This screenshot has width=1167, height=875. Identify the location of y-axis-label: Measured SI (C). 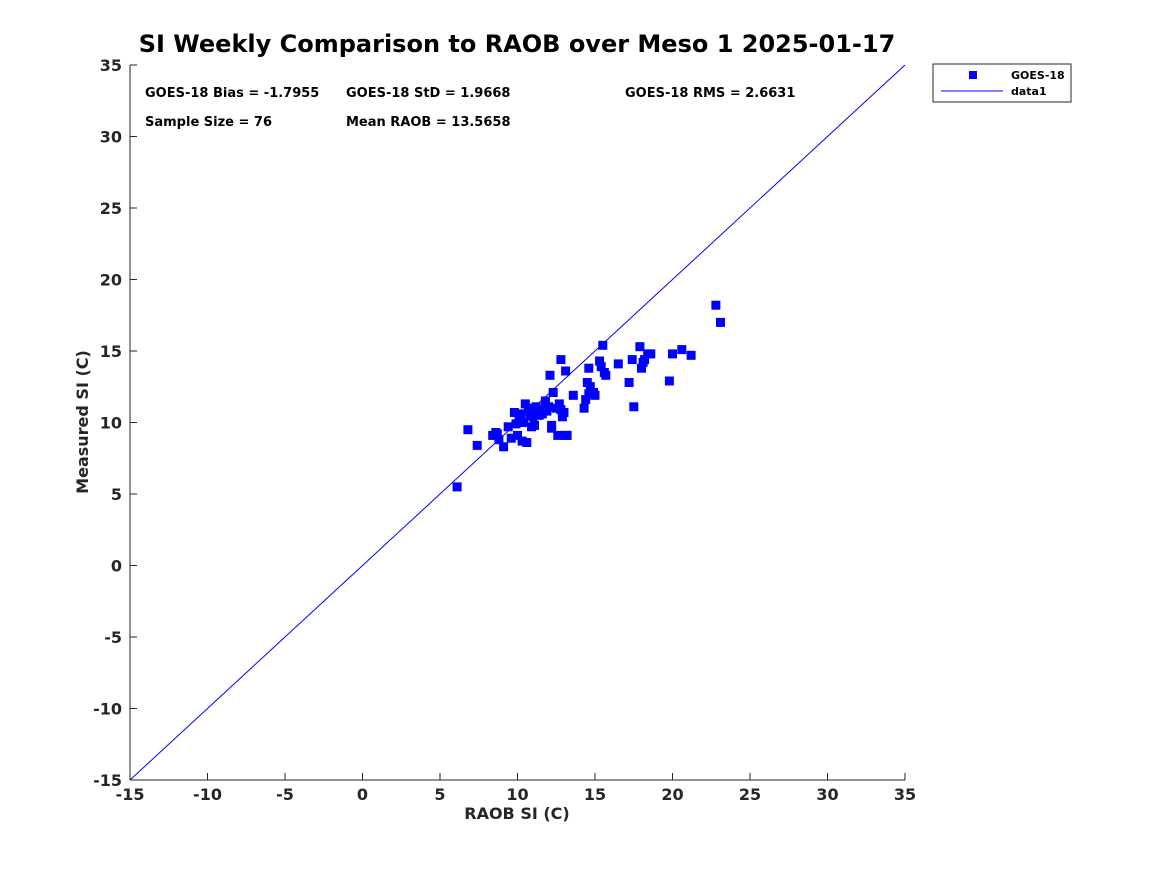
(82, 422).